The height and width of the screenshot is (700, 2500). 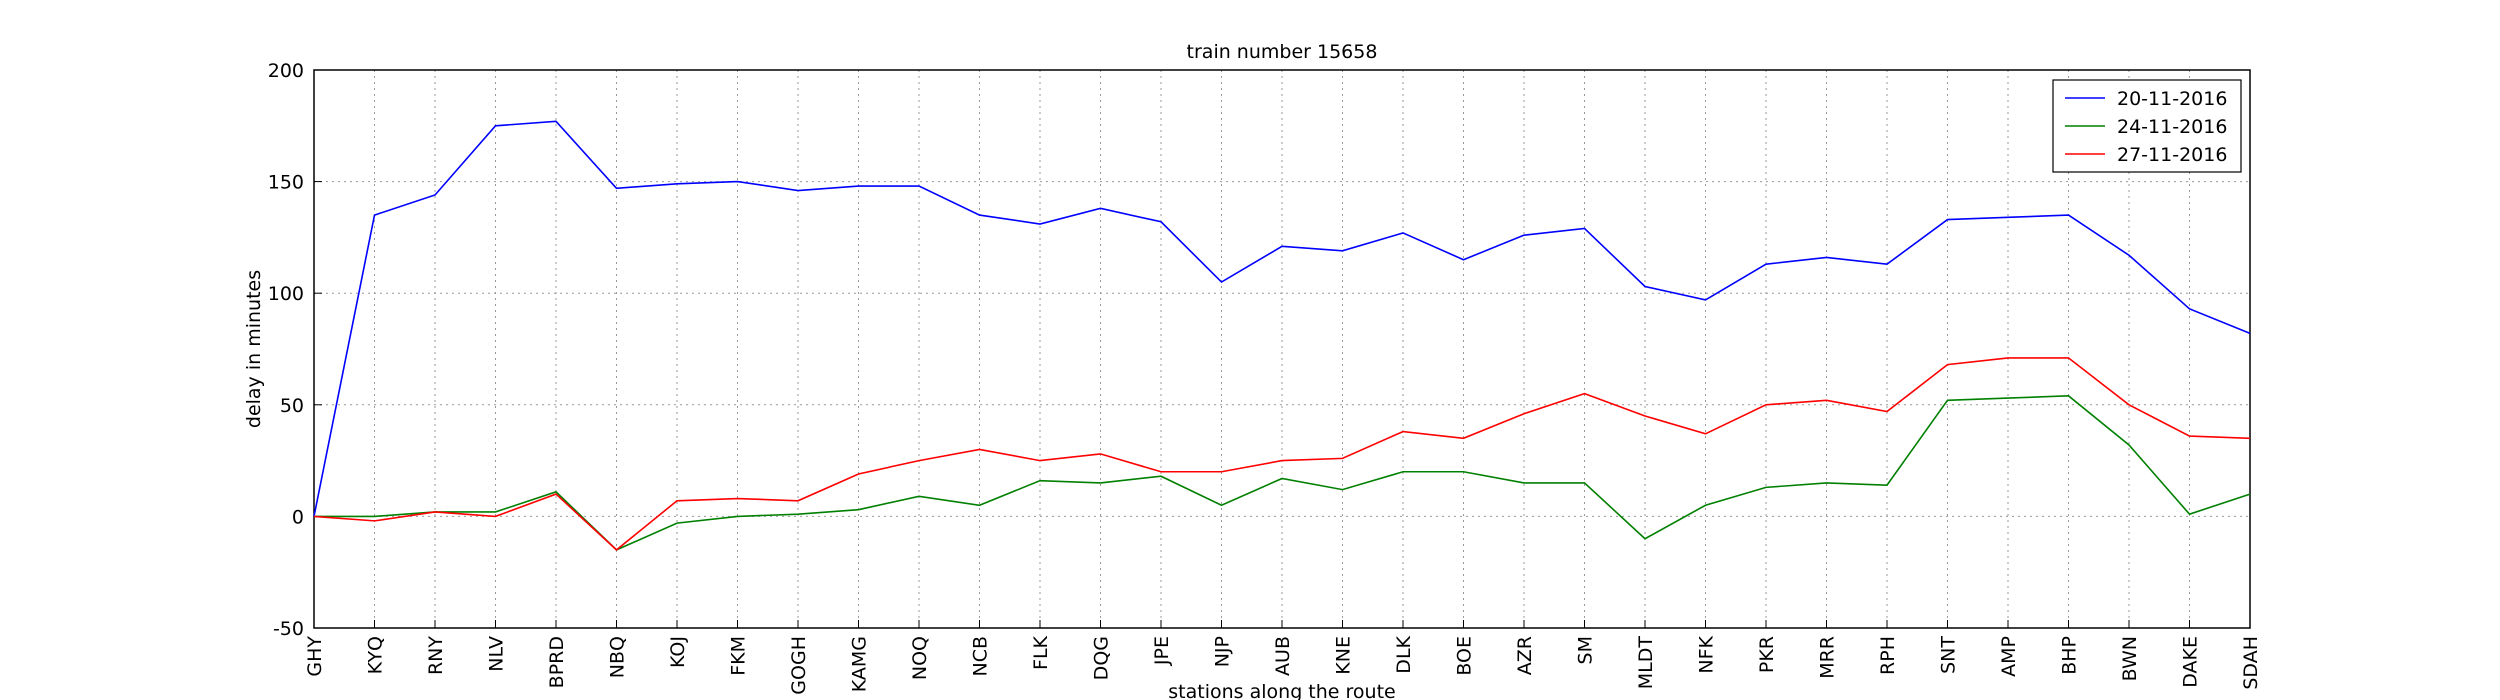 I want to click on x-tick-label: MLDT, so click(x=1646, y=663).